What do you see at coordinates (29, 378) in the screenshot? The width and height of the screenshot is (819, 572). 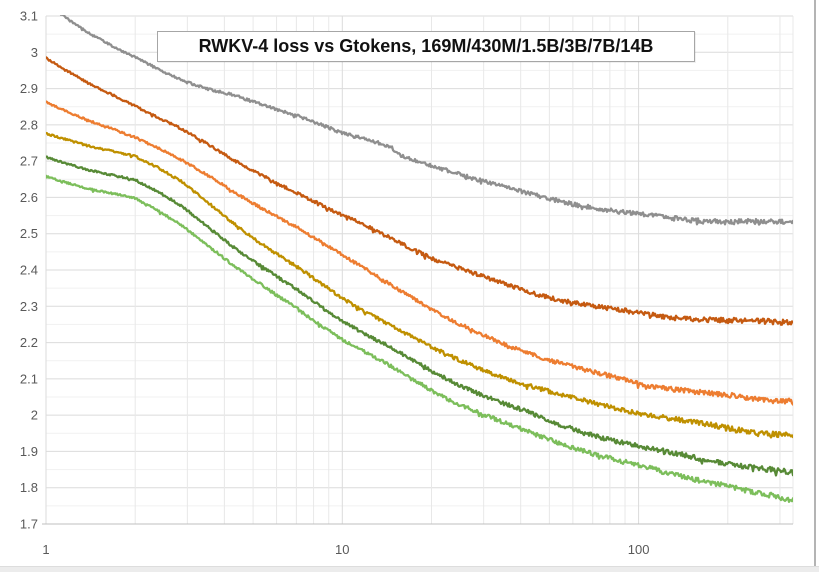 I see `y-tick-label: 2.1` at bounding box center [29, 378].